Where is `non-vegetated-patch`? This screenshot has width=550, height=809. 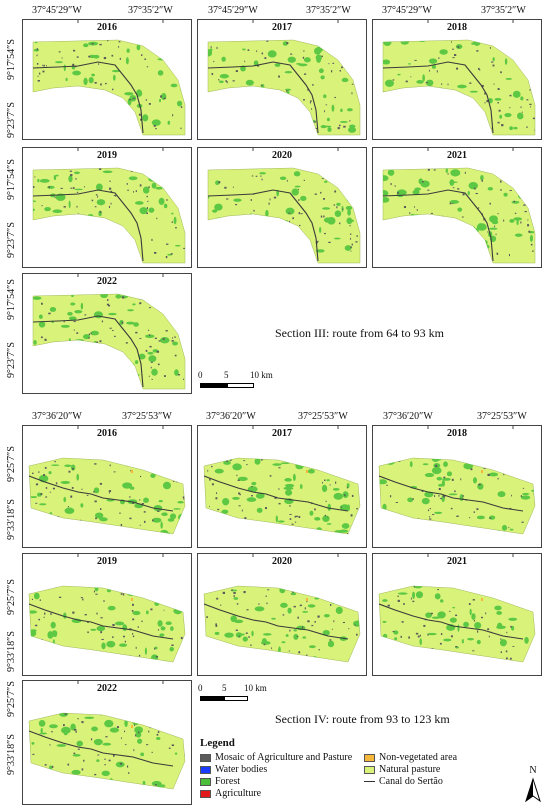
non-vegetated-patch is located at coordinates (482, 599).